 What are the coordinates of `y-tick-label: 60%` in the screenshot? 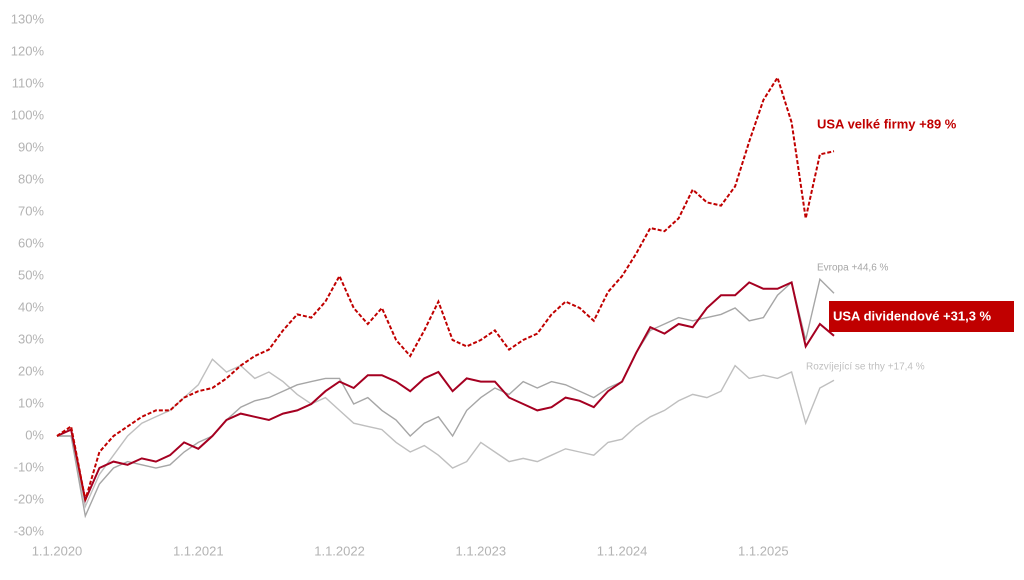 It's located at (31, 242).